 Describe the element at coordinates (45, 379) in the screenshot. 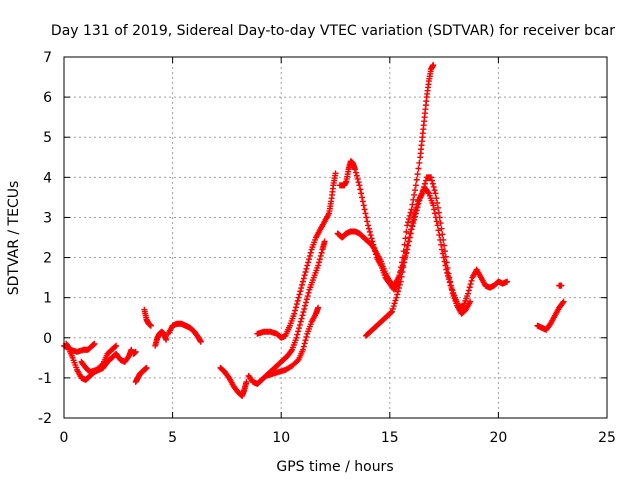

I see `y-tick-label: -1` at that location.